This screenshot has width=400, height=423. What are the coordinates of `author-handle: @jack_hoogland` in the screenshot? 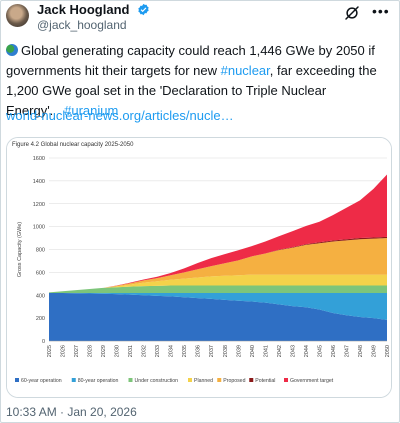 It's located at (82, 25).